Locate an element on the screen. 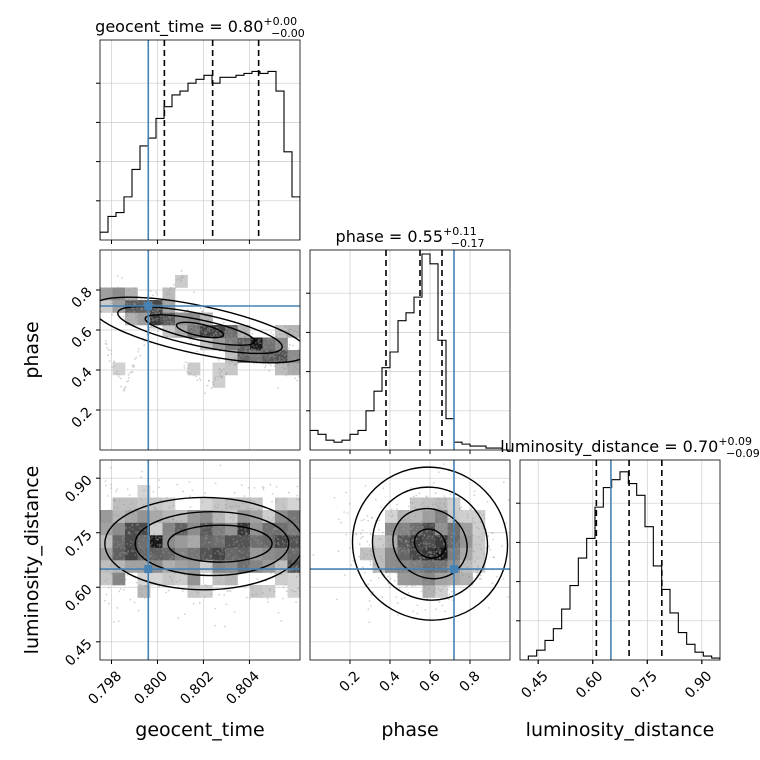  pair-phase-luminosity_distance is located at coordinates (410, 560).